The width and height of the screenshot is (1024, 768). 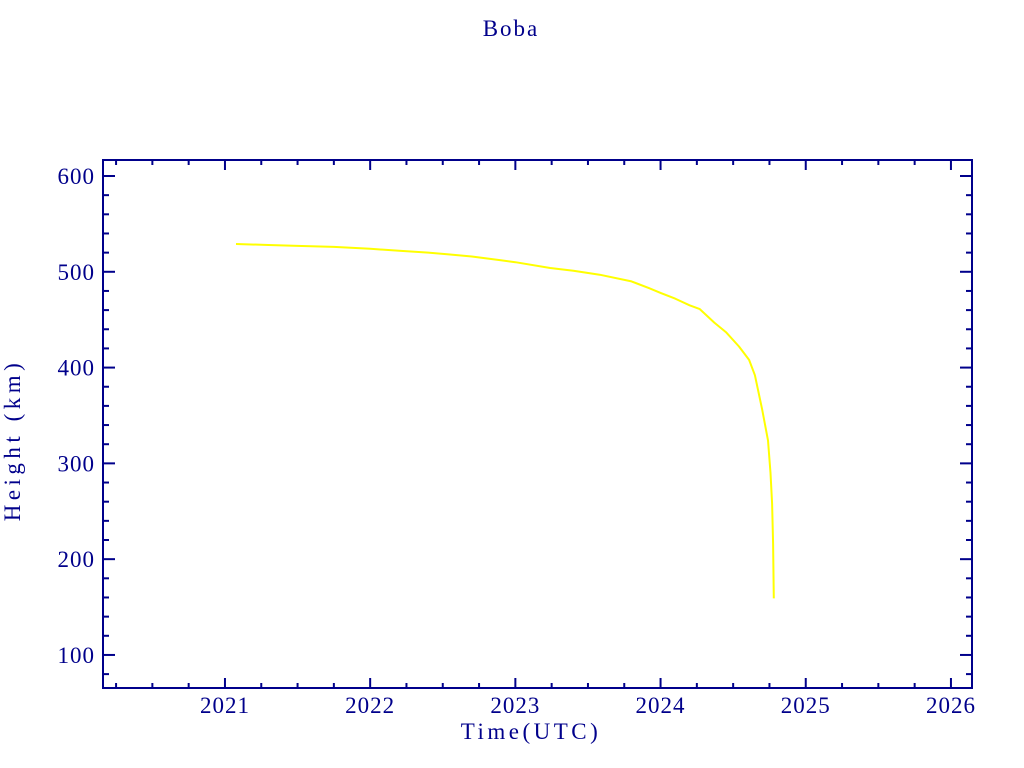 I want to click on y-tick-label: 400, so click(x=77, y=368).